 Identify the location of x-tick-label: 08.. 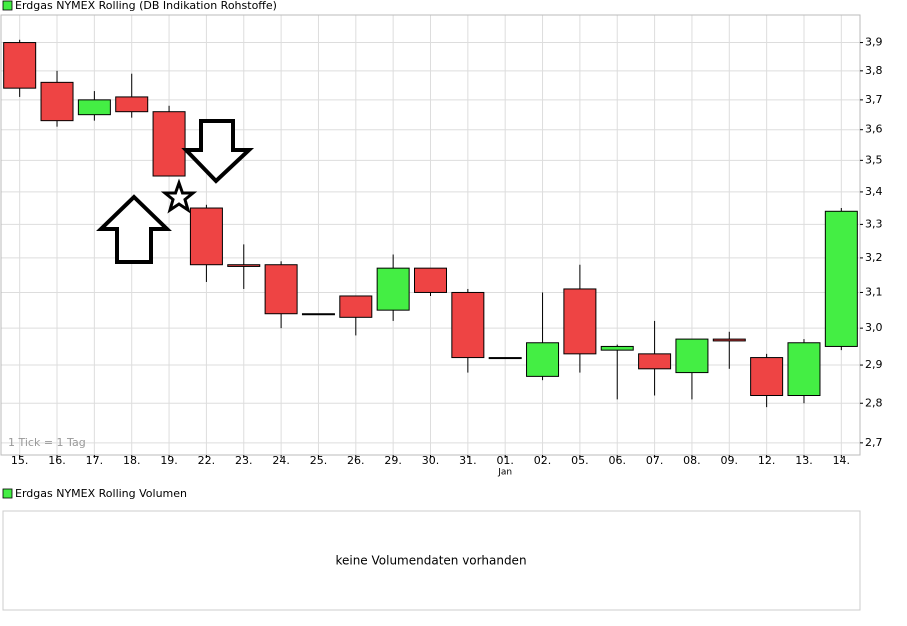
(692, 460).